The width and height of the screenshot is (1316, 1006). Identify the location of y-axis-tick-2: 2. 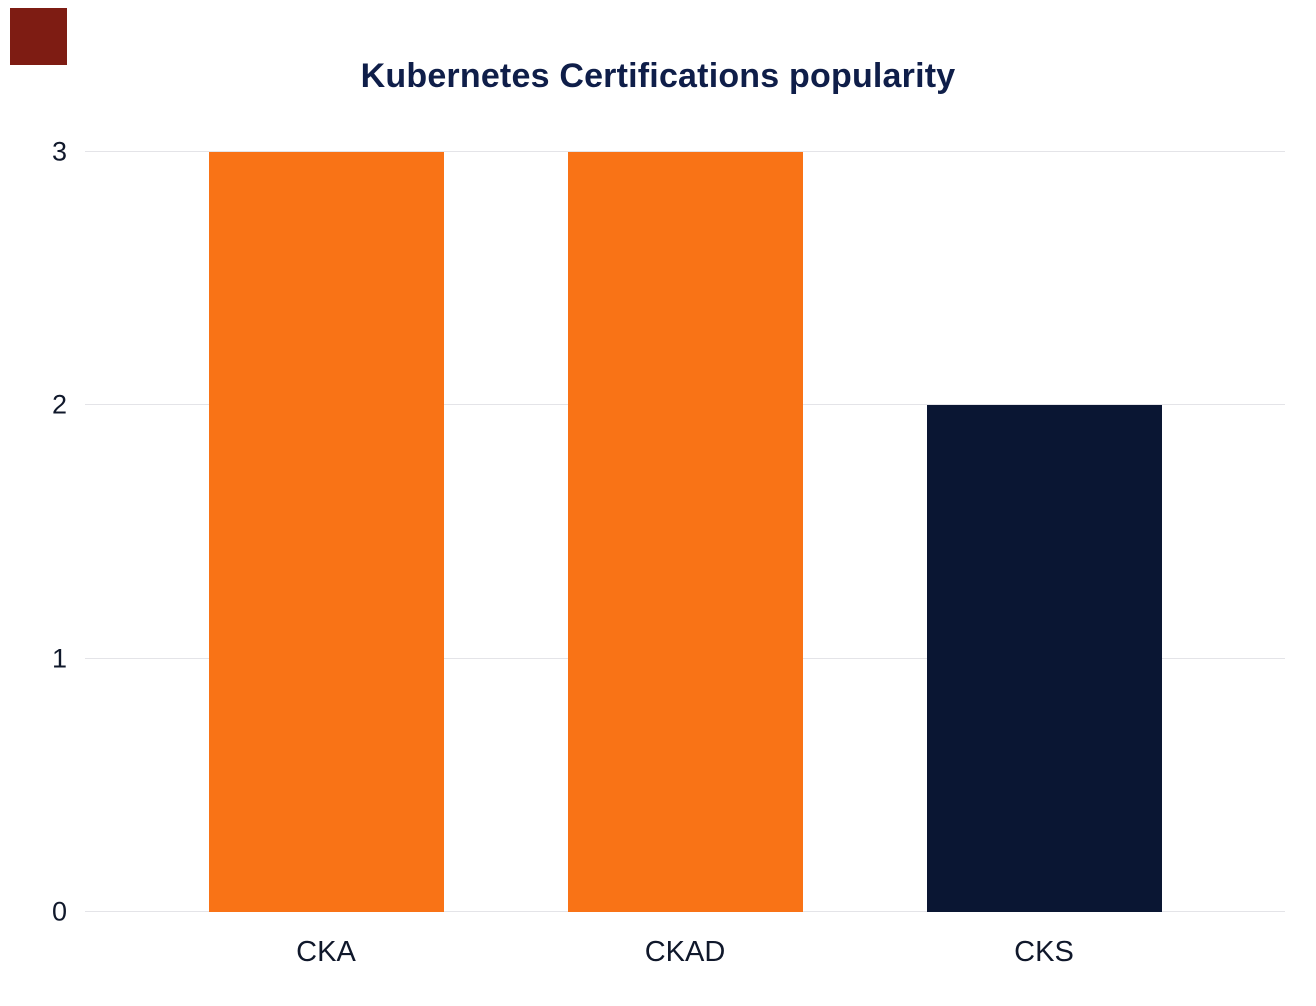
(59, 404).